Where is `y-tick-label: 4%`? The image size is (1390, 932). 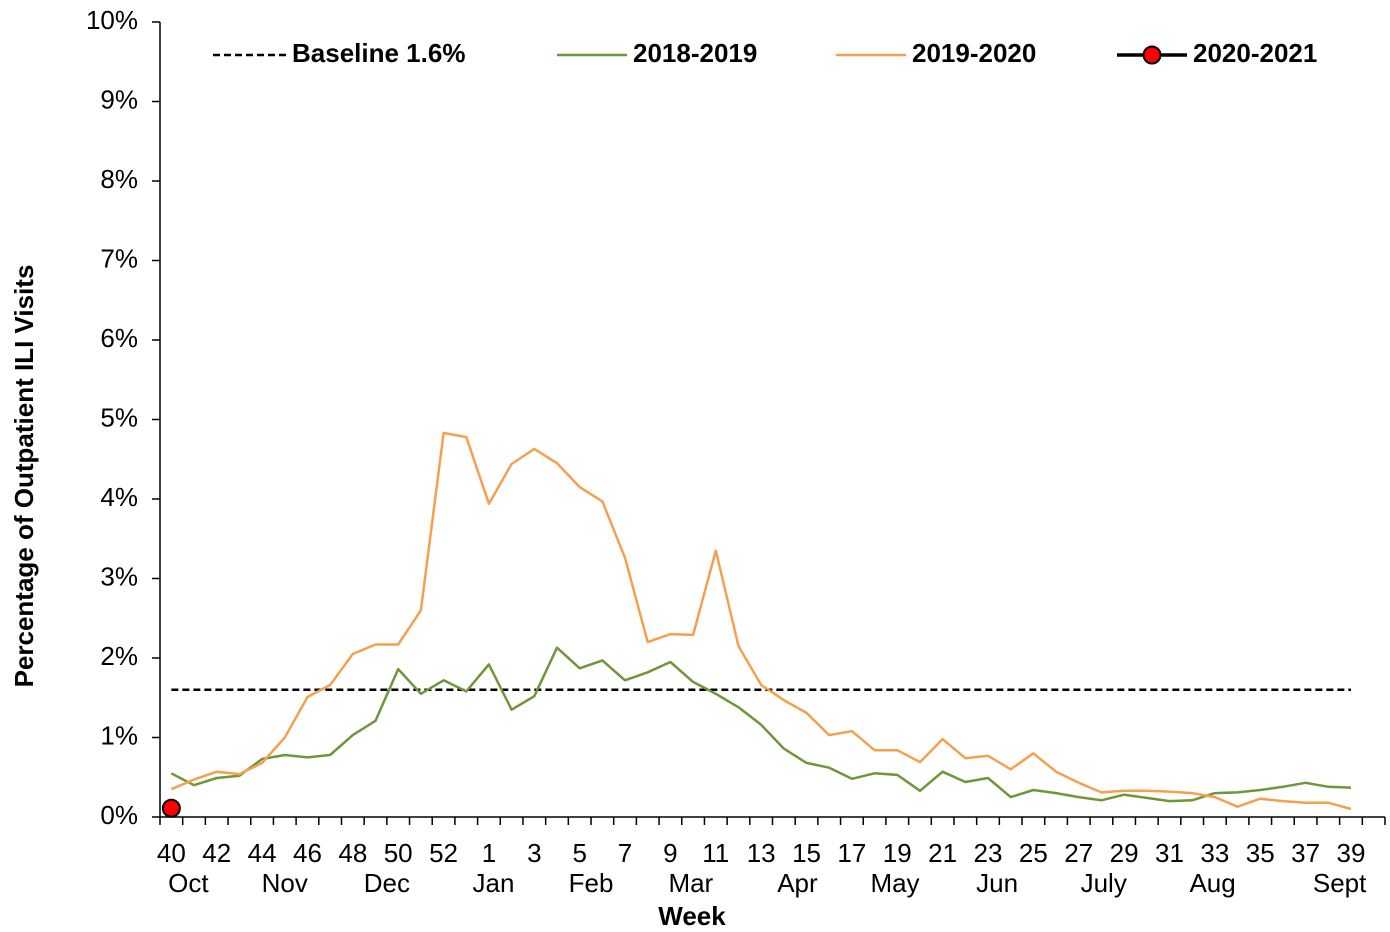
y-tick-label: 4% is located at coordinates (119, 497).